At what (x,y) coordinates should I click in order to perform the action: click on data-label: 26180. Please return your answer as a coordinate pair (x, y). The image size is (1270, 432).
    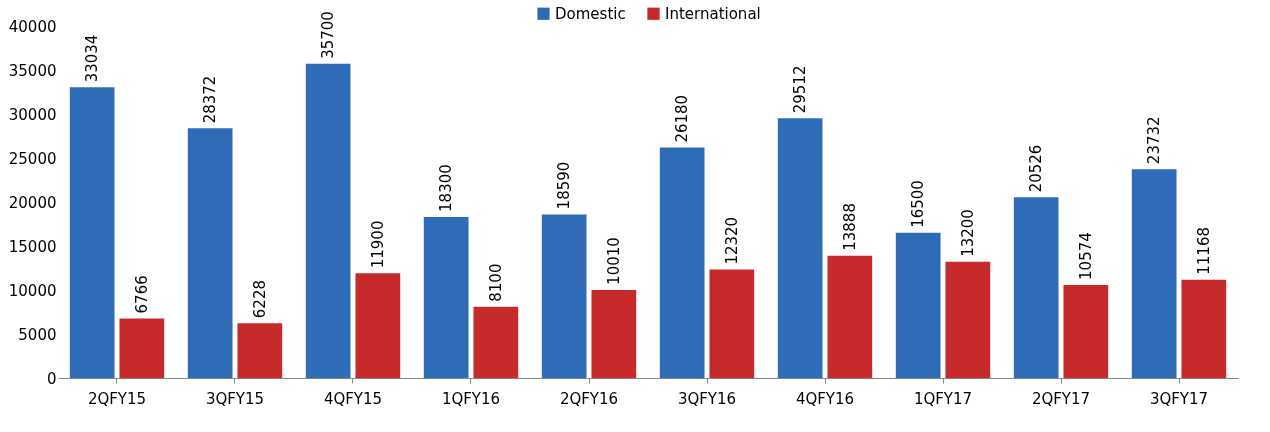
    Looking at the image, I should click on (682, 118).